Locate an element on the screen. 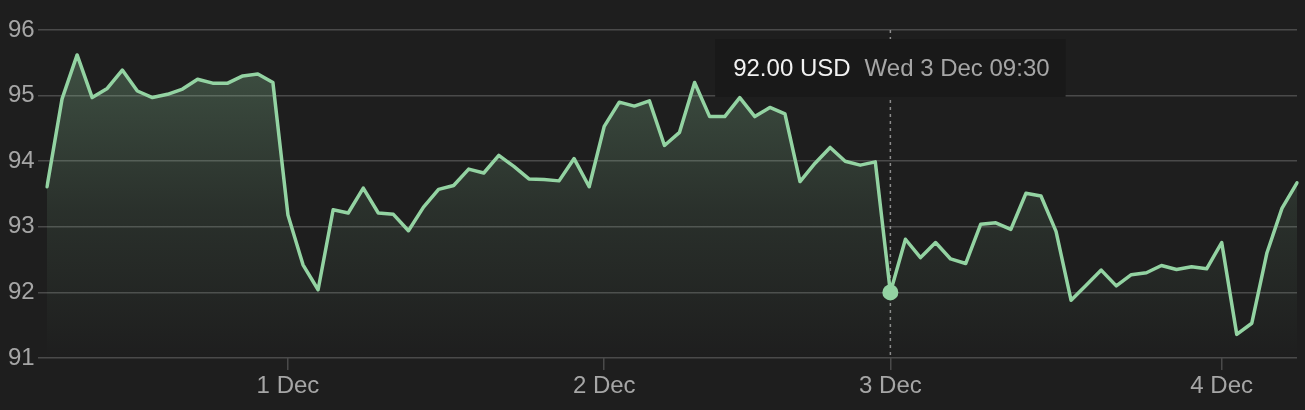 This screenshot has width=1305, height=410. y-tick-label: 91 is located at coordinates (21, 356).